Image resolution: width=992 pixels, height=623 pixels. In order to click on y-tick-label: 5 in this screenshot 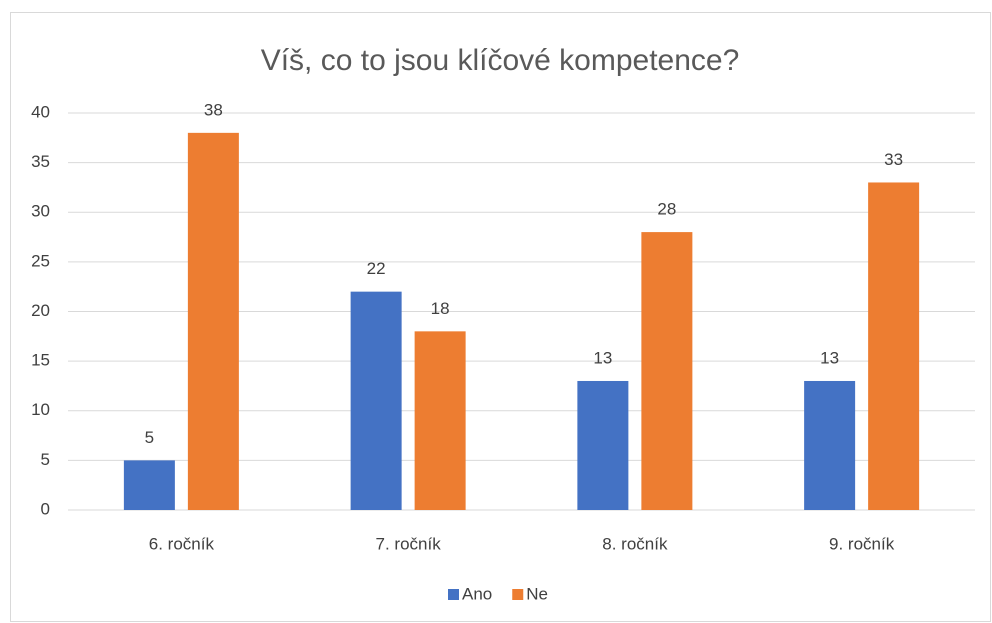, I will do `click(45, 459)`.